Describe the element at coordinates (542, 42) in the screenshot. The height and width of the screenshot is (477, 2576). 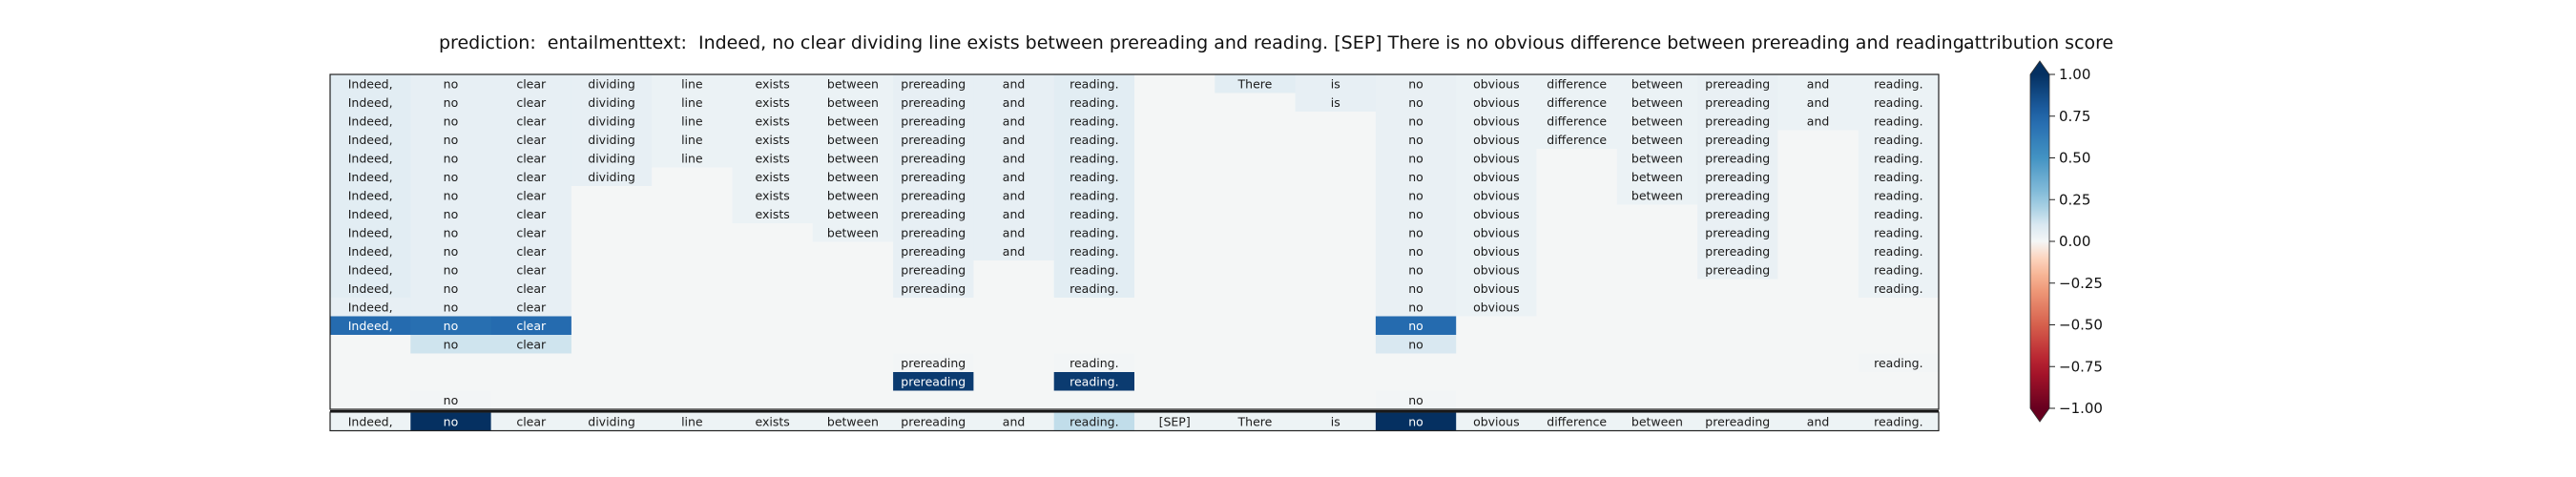
I see `title-prediction: prediction: entailment` at that location.